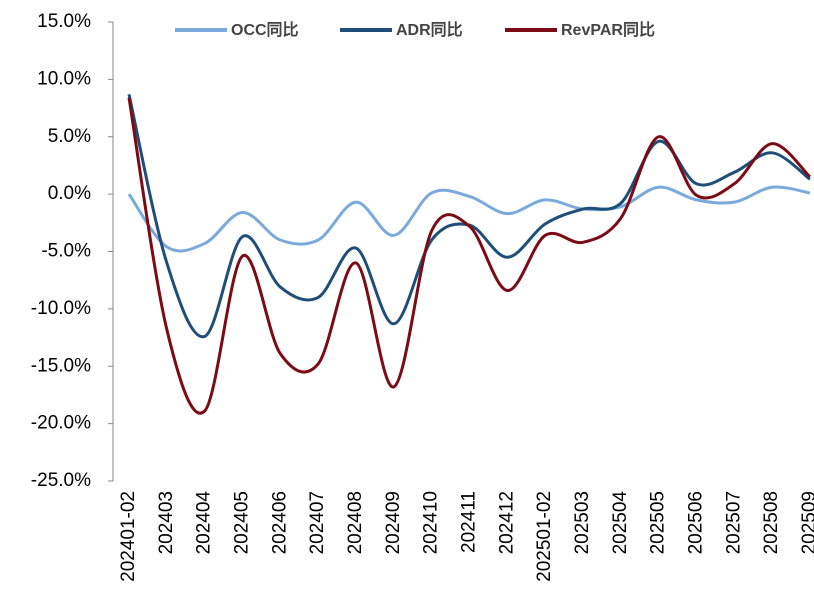  I want to click on x-tick-label: 202505, so click(658, 522).